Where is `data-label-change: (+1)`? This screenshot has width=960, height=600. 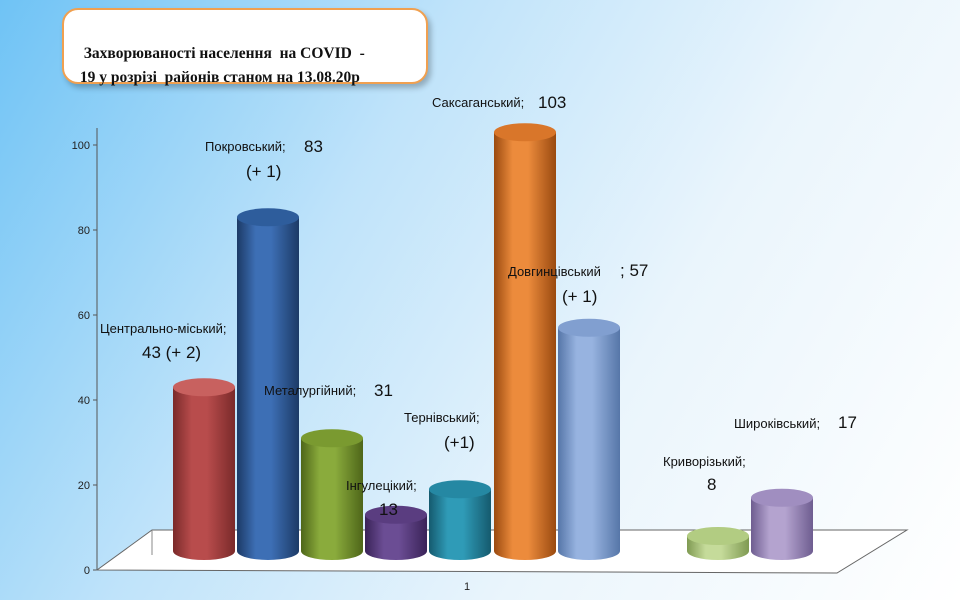
data-label-change: (+1) is located at coordinates (459, 442).